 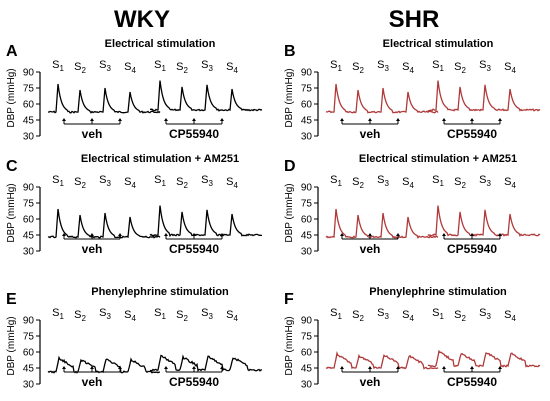 I want to click on panel-title: Phenylephrine stimulation, so click(x=160, y=292).